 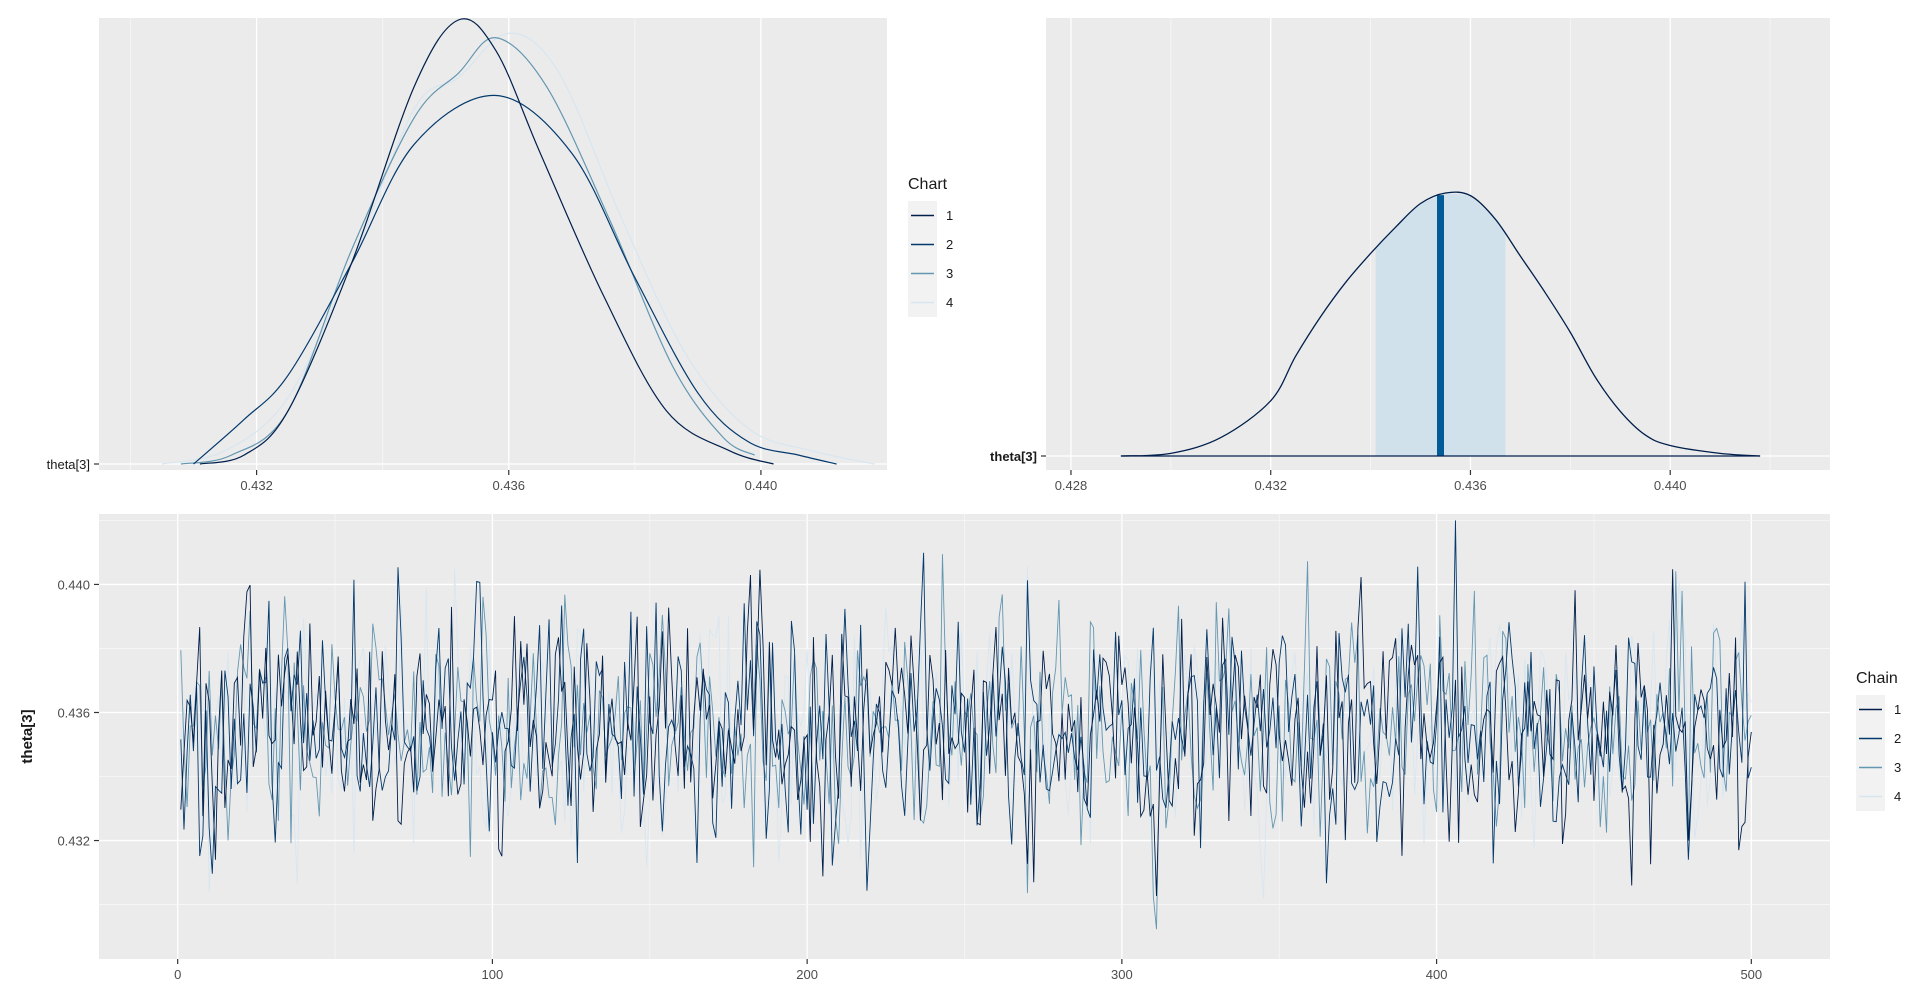 I want to click on trace-x-tick-label: 200, so click(x=807, y=974).